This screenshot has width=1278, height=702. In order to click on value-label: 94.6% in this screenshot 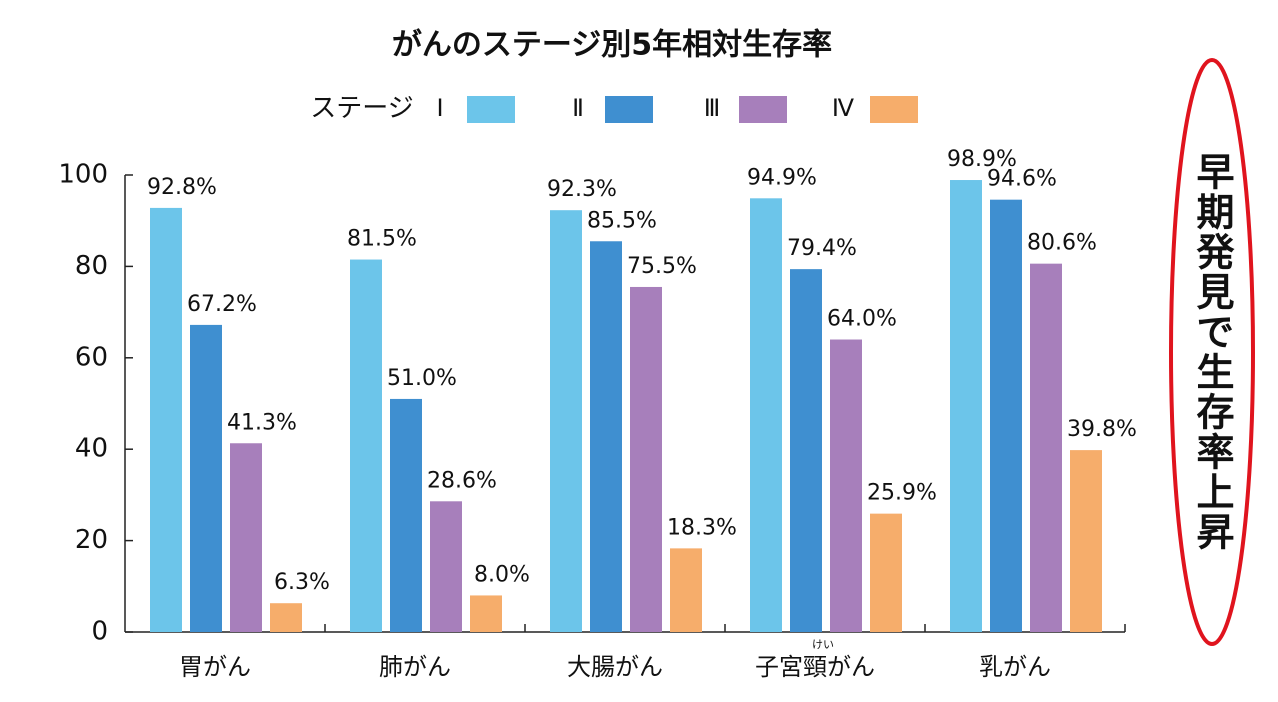, I will do `click(1022, 179)`.